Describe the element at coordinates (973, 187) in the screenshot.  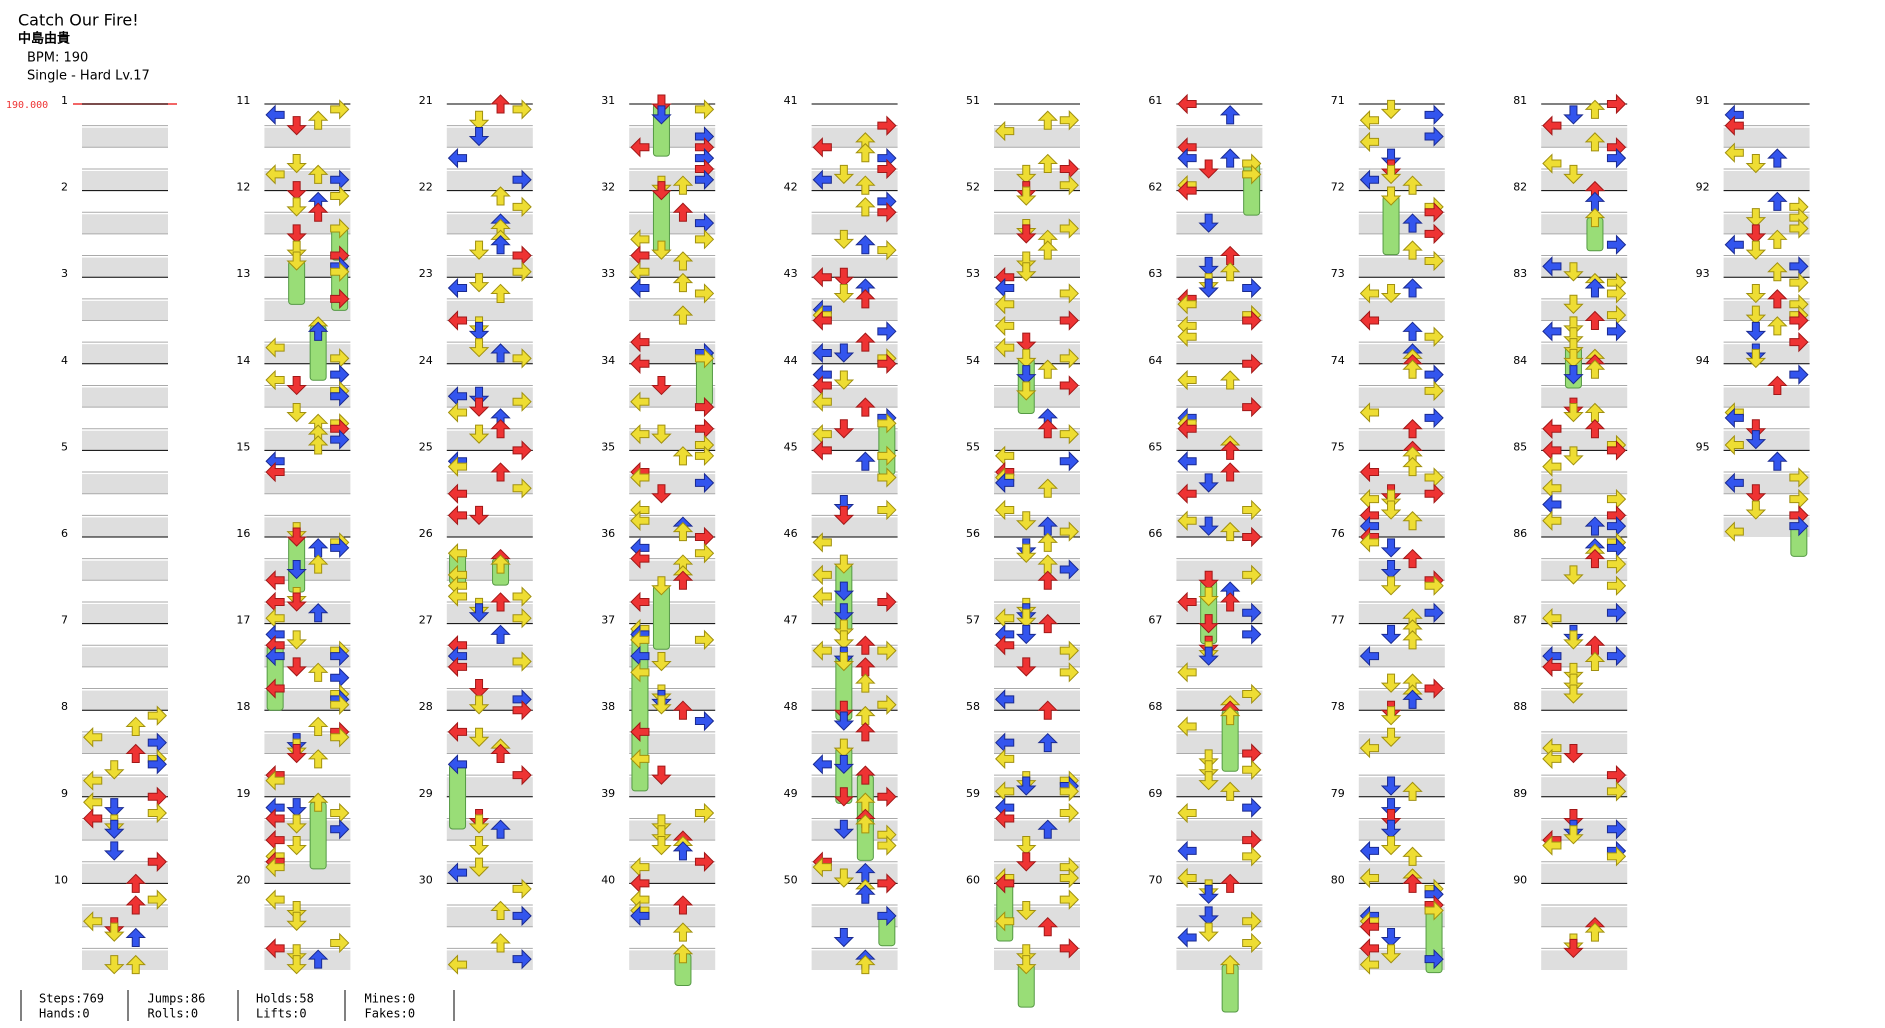
I see `measure-number: 52` at that location.